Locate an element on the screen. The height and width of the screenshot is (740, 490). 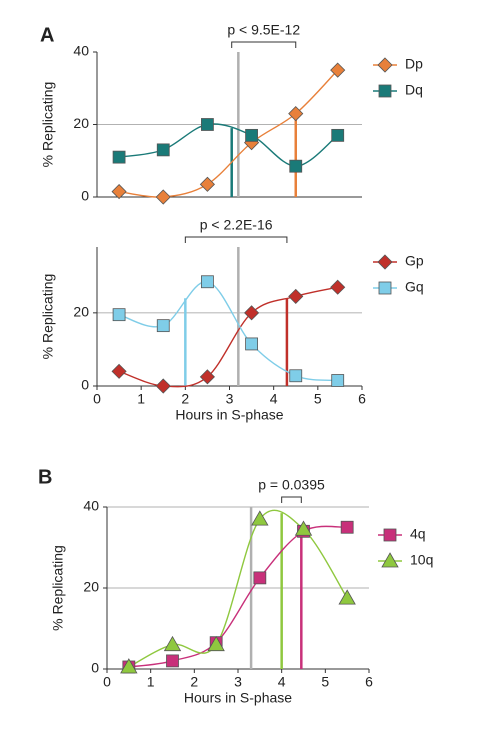
panel-label: A is located at coordinates (47, 35).